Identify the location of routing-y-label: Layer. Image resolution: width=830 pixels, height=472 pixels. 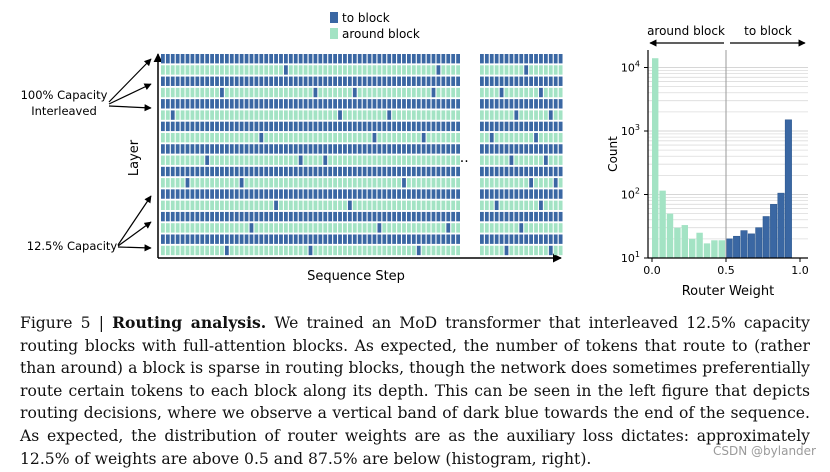
(134, 157).